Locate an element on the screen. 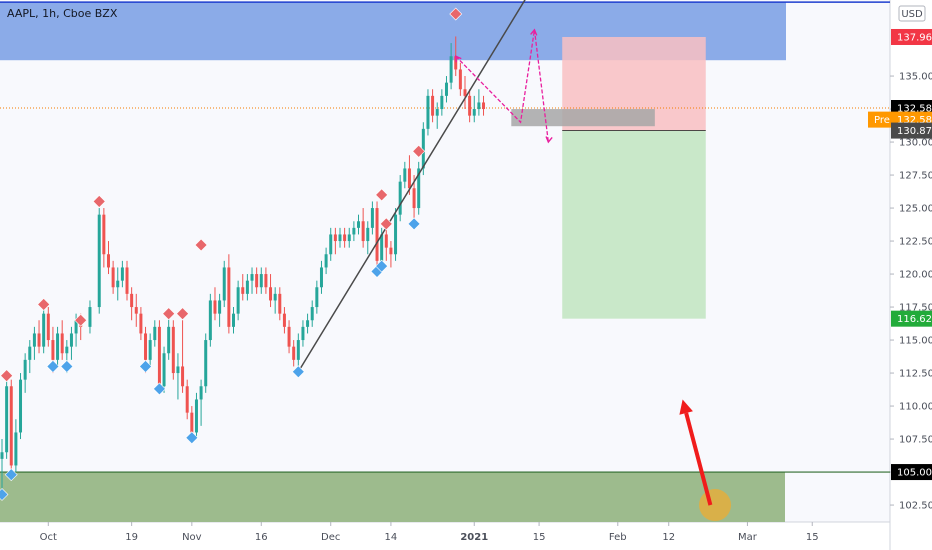 The height and width of the screenshot is (550, 932). projection-path is located at coordinates (502, 86).